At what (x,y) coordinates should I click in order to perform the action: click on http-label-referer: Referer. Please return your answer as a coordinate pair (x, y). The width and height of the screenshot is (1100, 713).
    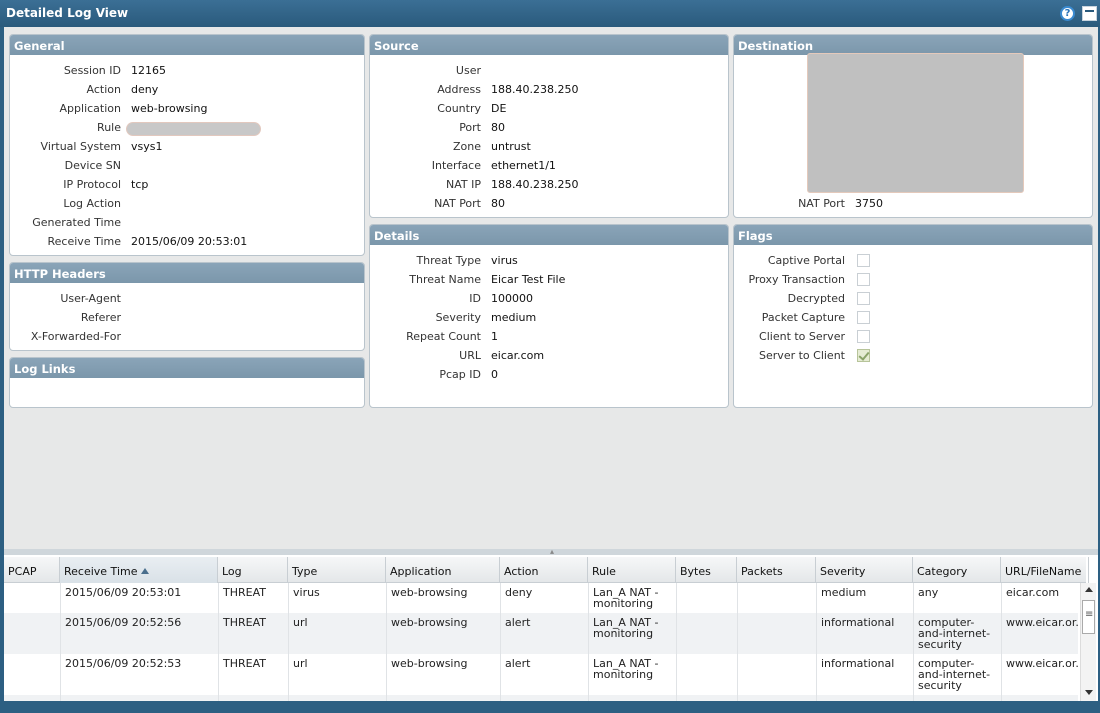
    Looking at the image, I should click on (100, 317).